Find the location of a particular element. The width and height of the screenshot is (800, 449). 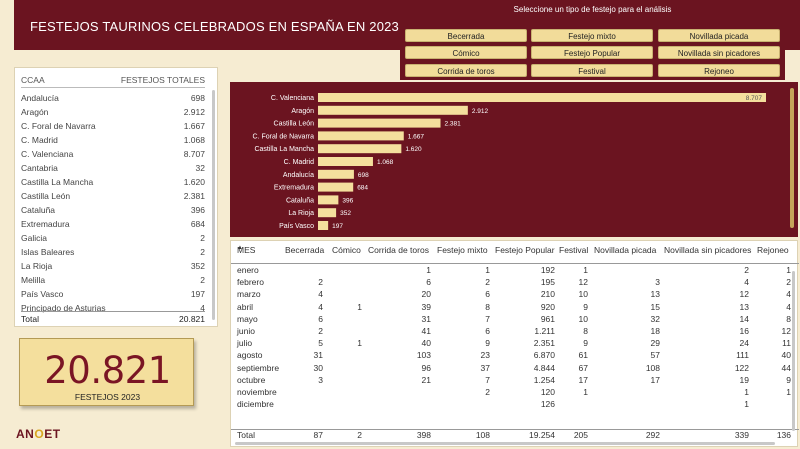

table-row: abril 4 1 39 8 920 9 15 13 4 is located at coordinates (515, 308).